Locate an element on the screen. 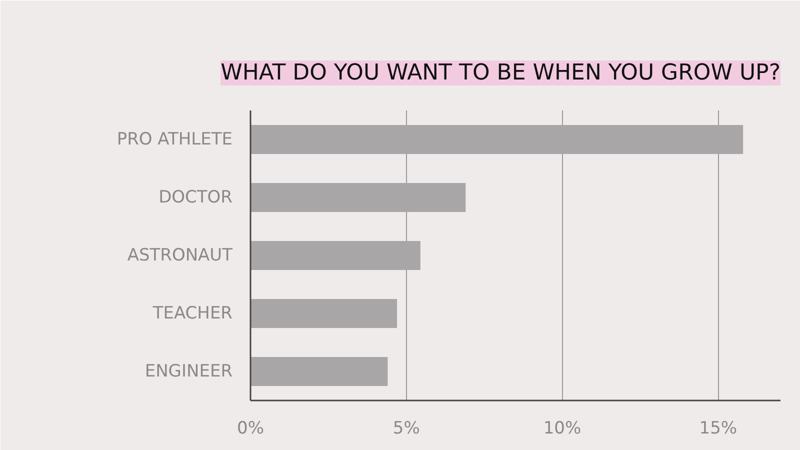 This screenshot has width=800, height=450. x-tick-label: 15% is located at coordinates (718, 428).